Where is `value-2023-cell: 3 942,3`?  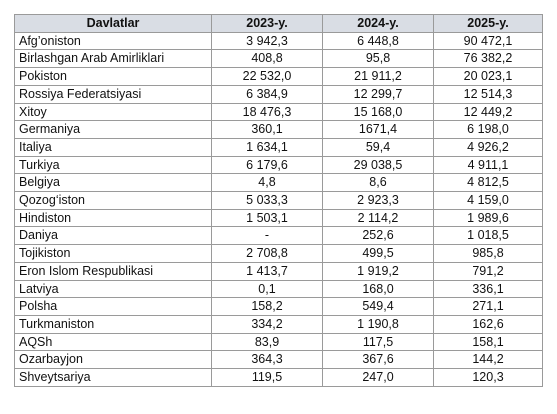 value-2023-cell: 3 942,3 is located at coordinates (267, 41).